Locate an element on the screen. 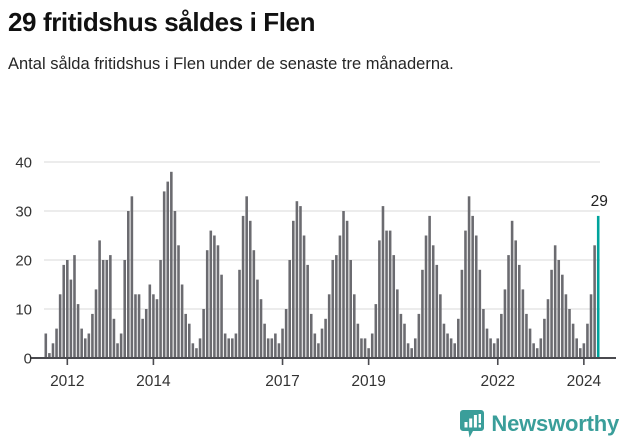  newsworthy-logo: Newsworthy is located at coordinates (539, 424).